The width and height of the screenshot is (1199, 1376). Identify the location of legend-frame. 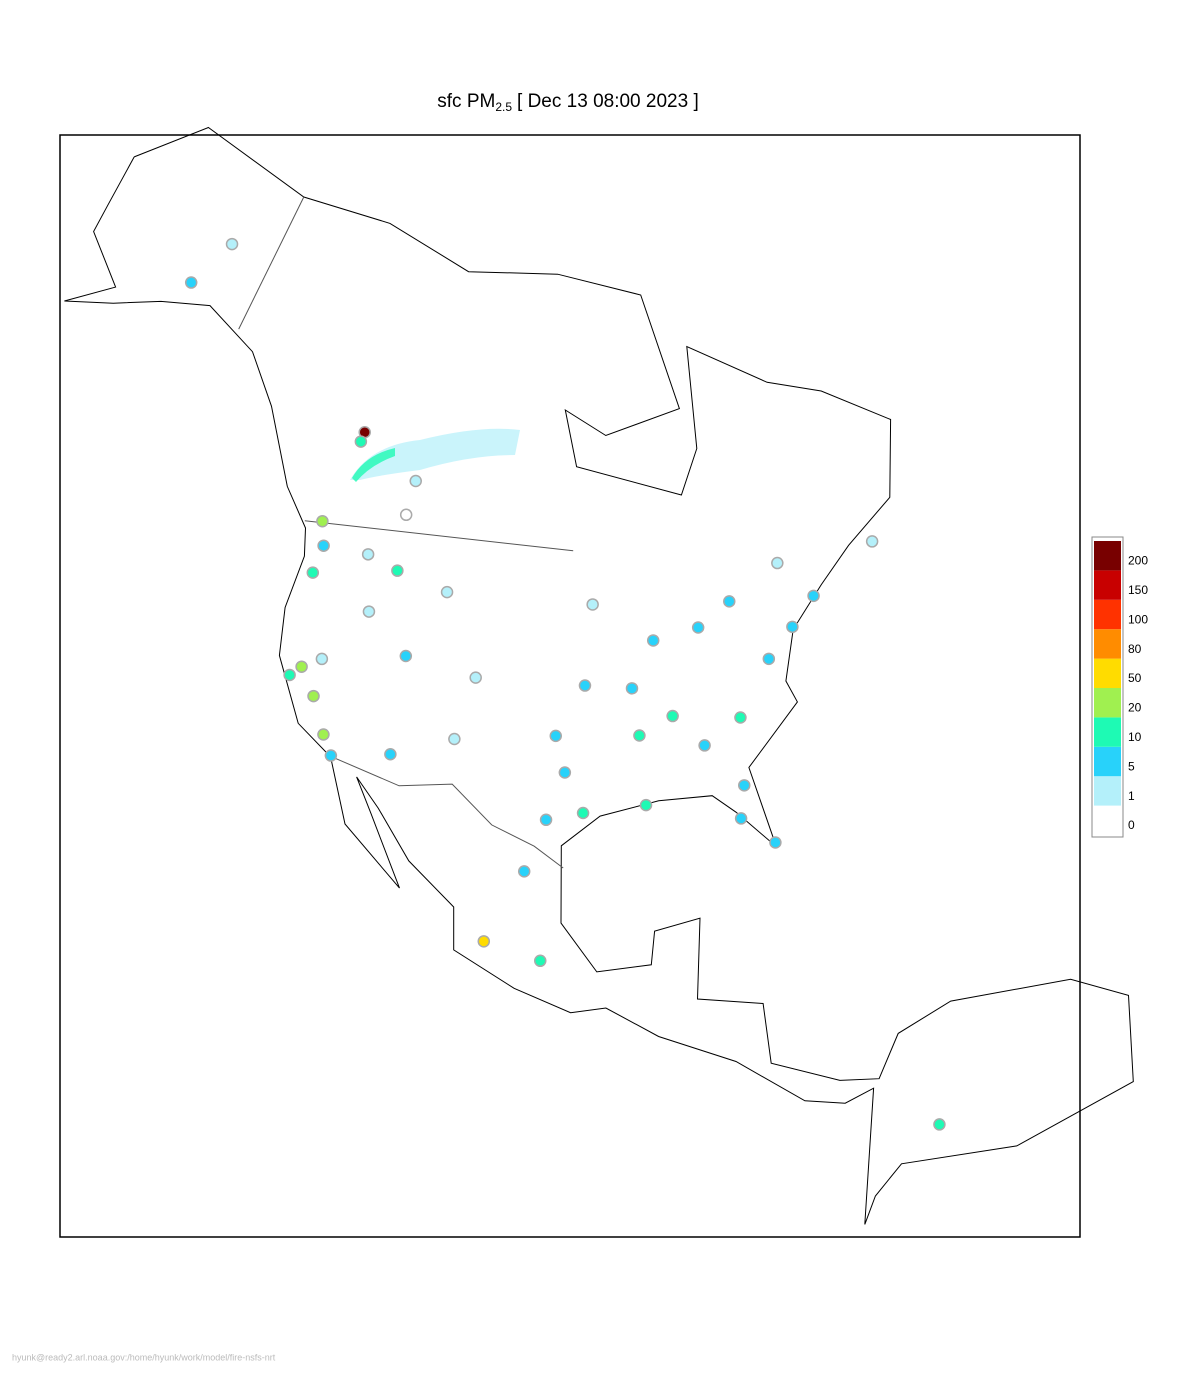
(1107, 687).